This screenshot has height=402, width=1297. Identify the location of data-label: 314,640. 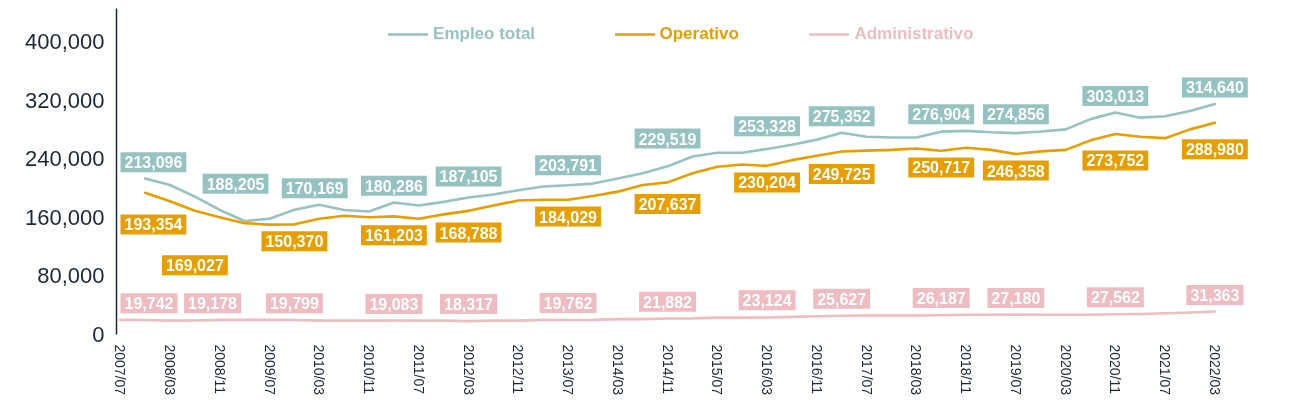
(1214, 88).